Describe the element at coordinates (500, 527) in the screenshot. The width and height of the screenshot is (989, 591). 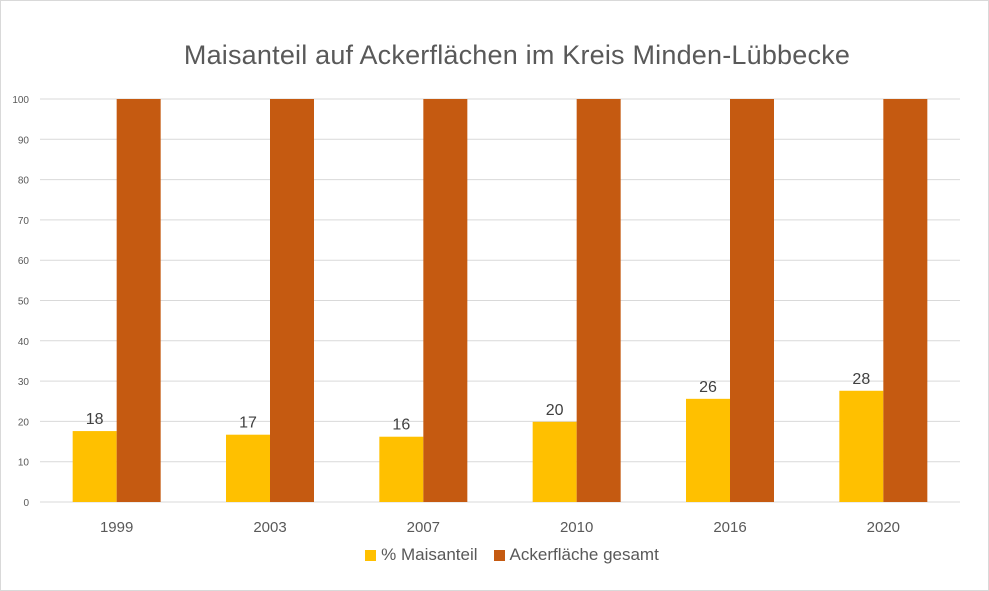
I see `x-axis-ticks: 1999 2003 2007 2010 2016 2020` at that location.